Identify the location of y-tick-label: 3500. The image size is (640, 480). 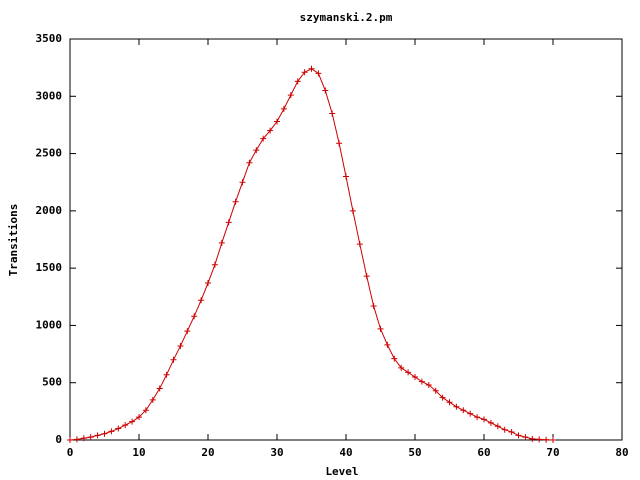
(49, 38).